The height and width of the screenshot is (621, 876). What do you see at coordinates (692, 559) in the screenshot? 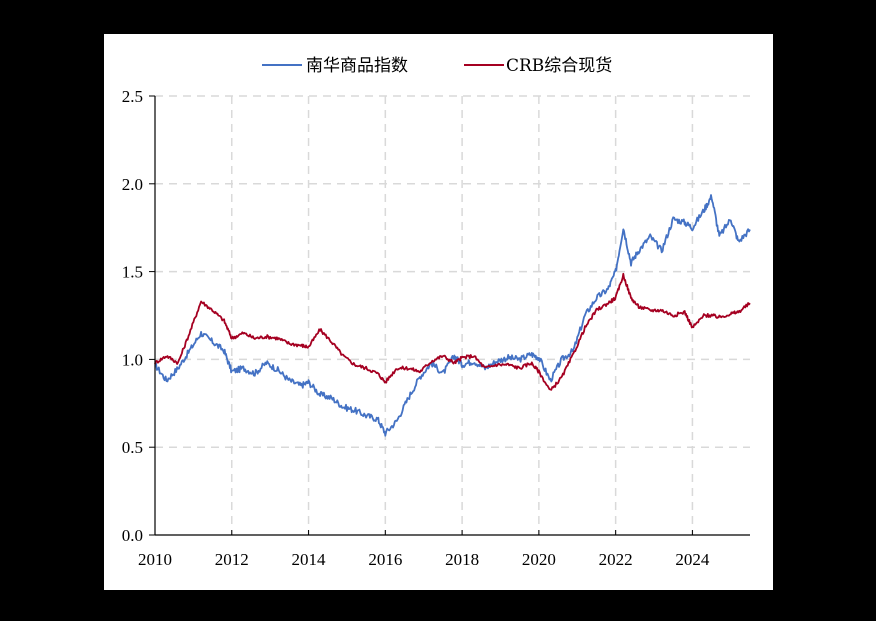
I see `x-tick-label: 2024` at bounding box center [692, 559].